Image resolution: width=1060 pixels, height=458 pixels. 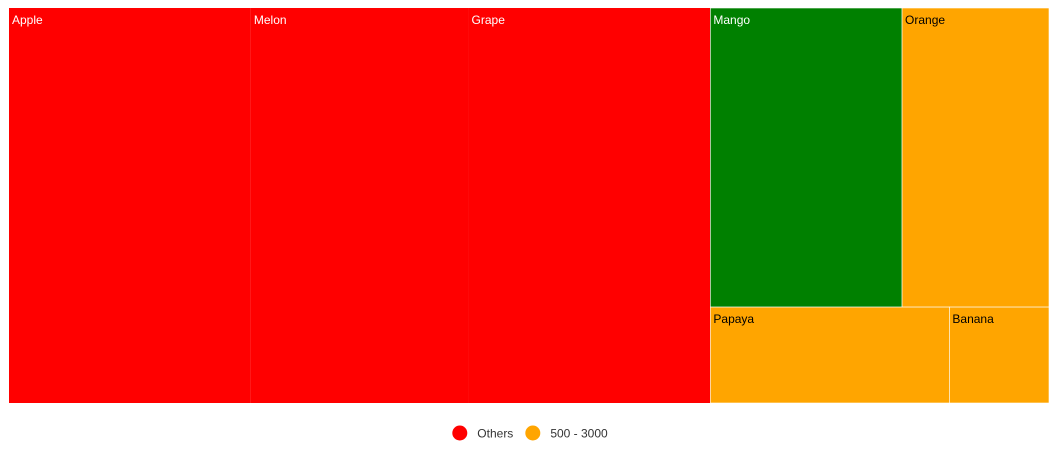 What do you see at coordinates (731, 20) in the screenshot?
I see `tile-label-mango: Mango` at bounding box center [731, 20].